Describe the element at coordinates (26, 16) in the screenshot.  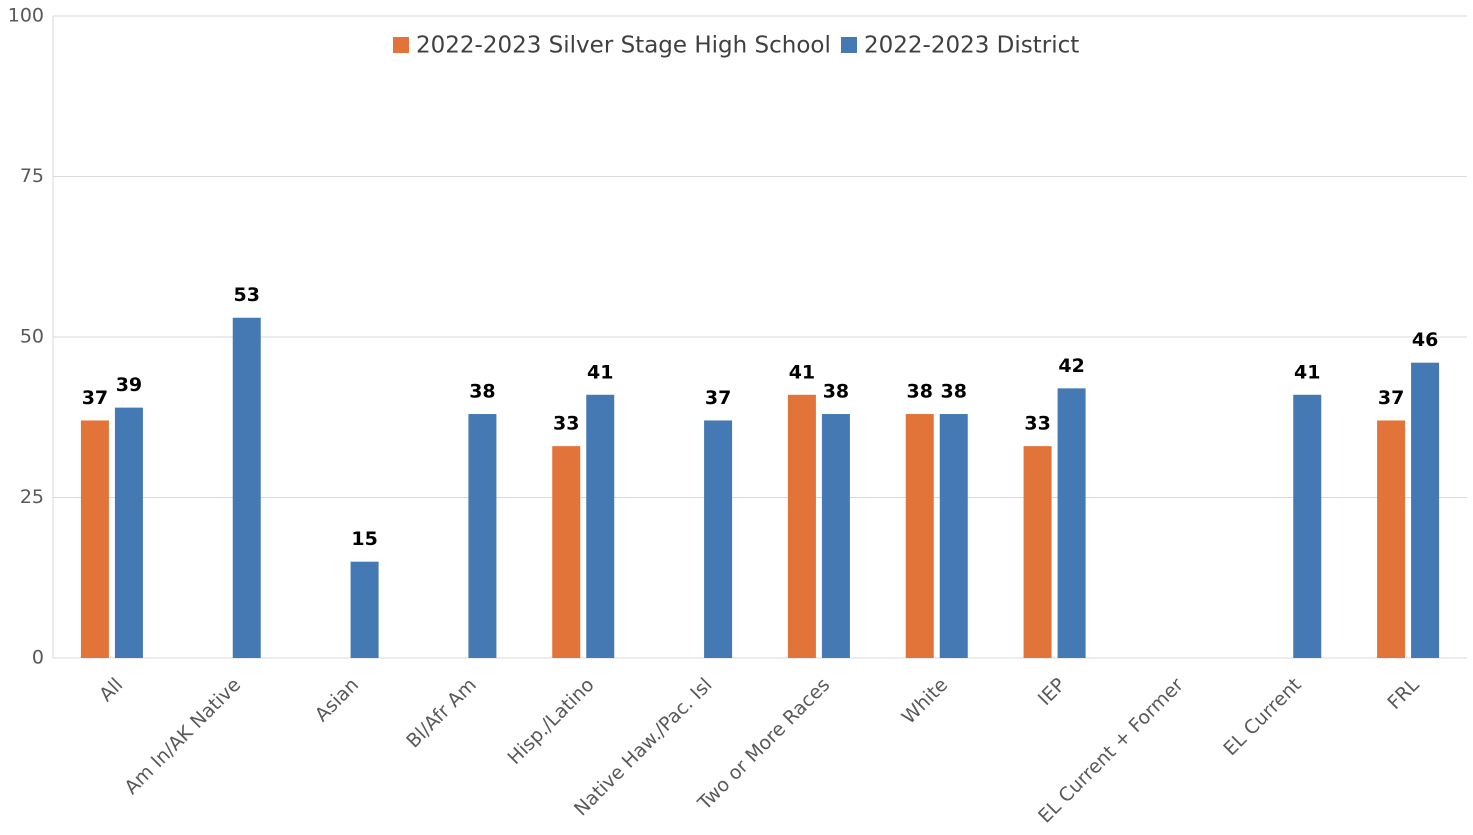
I see `y-tick-label: 100` at that location.